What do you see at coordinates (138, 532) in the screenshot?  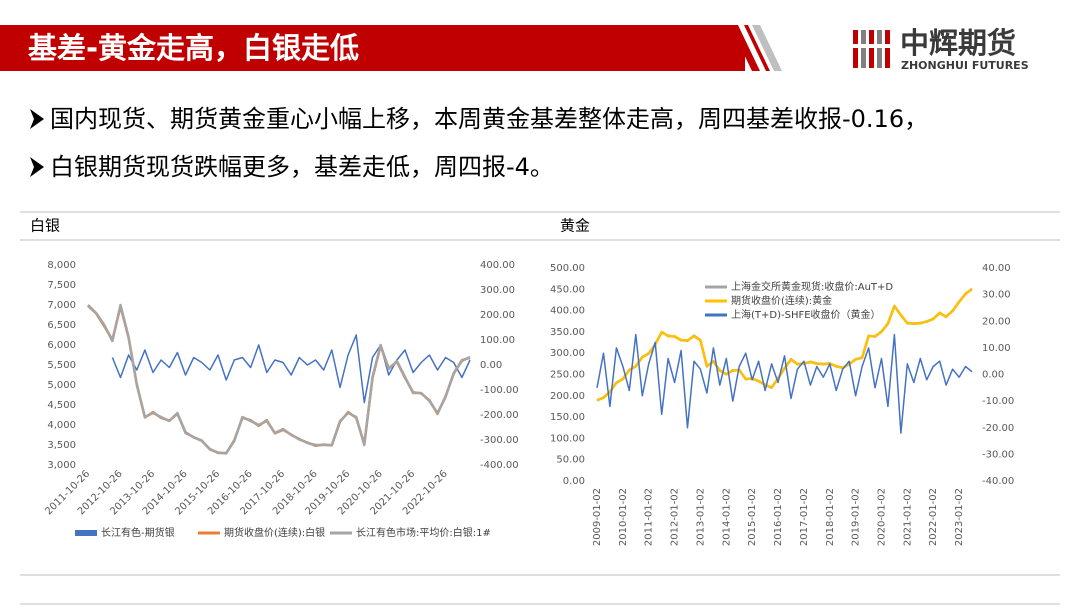 I see `legend-label: 长江有色-期货银` at bounding box center [138, 532].